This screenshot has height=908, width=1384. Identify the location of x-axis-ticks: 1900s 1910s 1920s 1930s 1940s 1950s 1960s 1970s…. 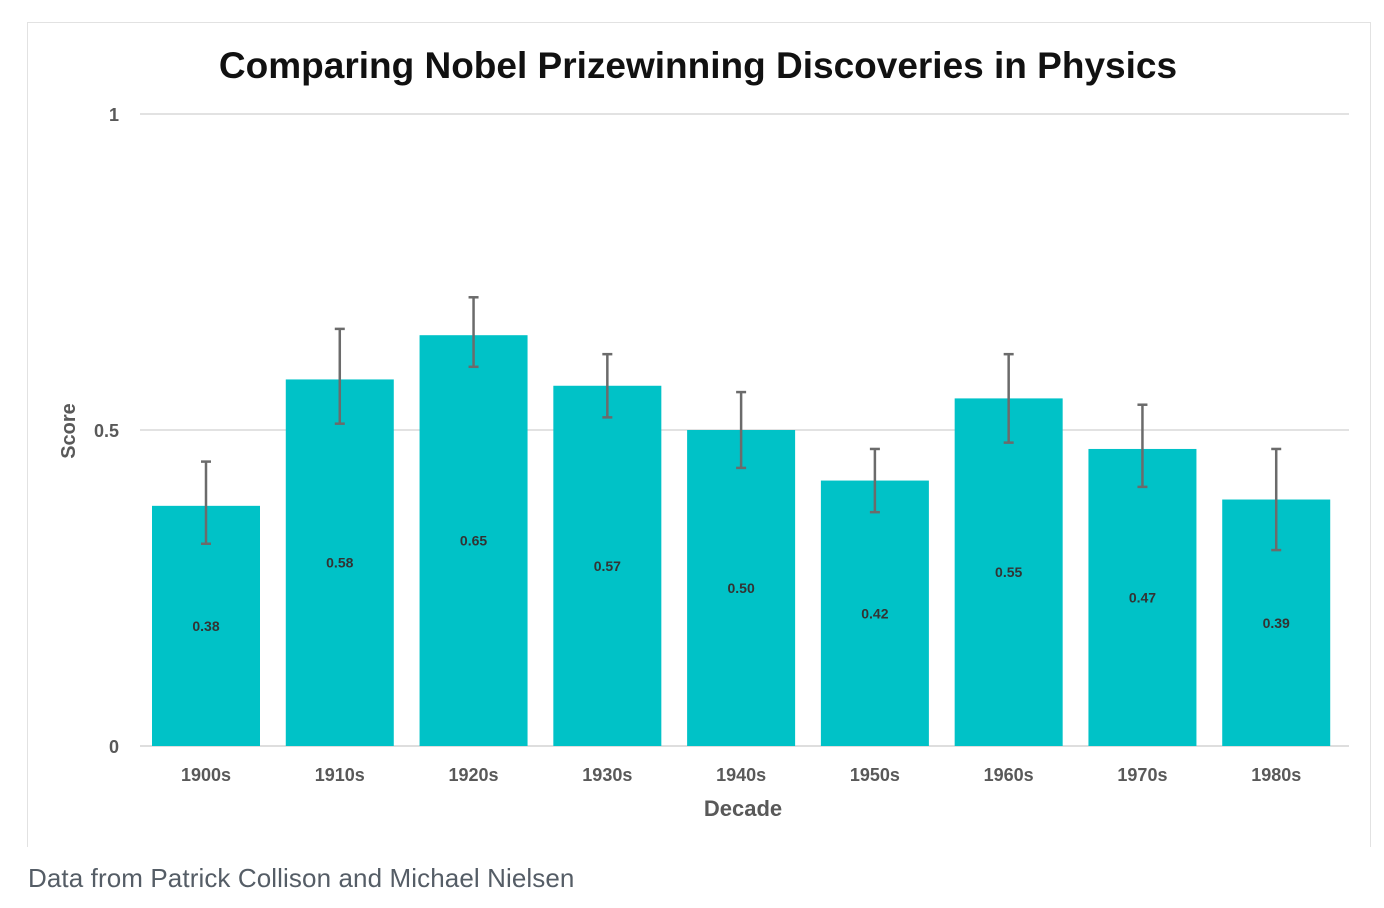
(741, 775).